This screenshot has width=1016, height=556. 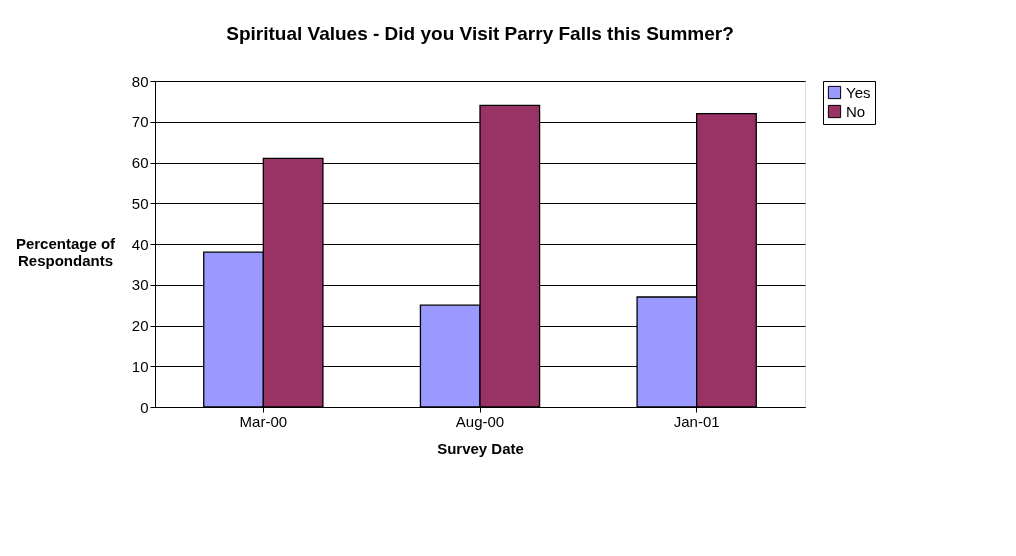 What do you see at coordinates (140, 81) in the screenshot?
I see `y-tick-label: 80` at bounding box center [140, 81].